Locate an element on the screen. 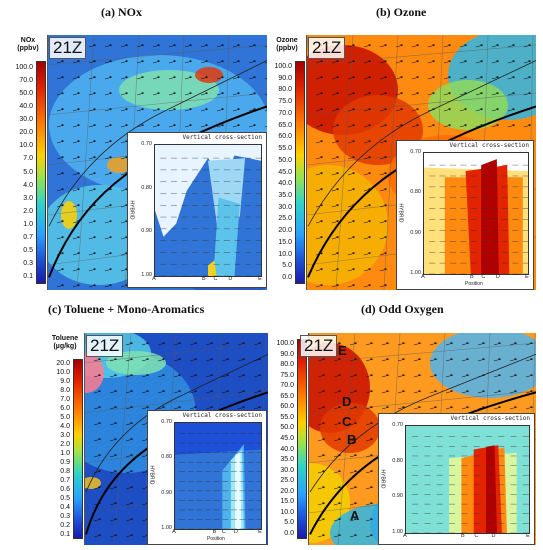  cross-section-y-tick: 0.80 is located at coordinates (415, 192).